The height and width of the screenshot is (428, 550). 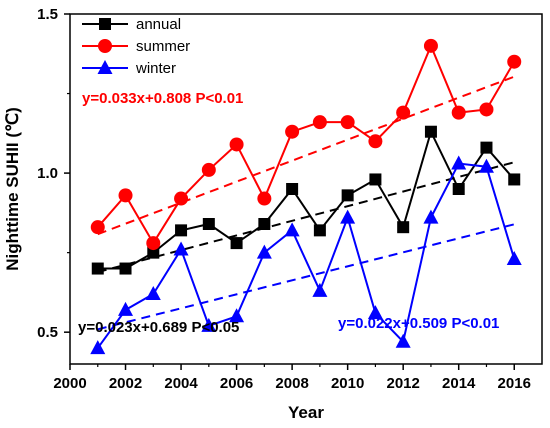 What do you see at coordinates (105, 46) in the screenshot?
I see `legend-marker-summer` at bounding box center [105, 46].